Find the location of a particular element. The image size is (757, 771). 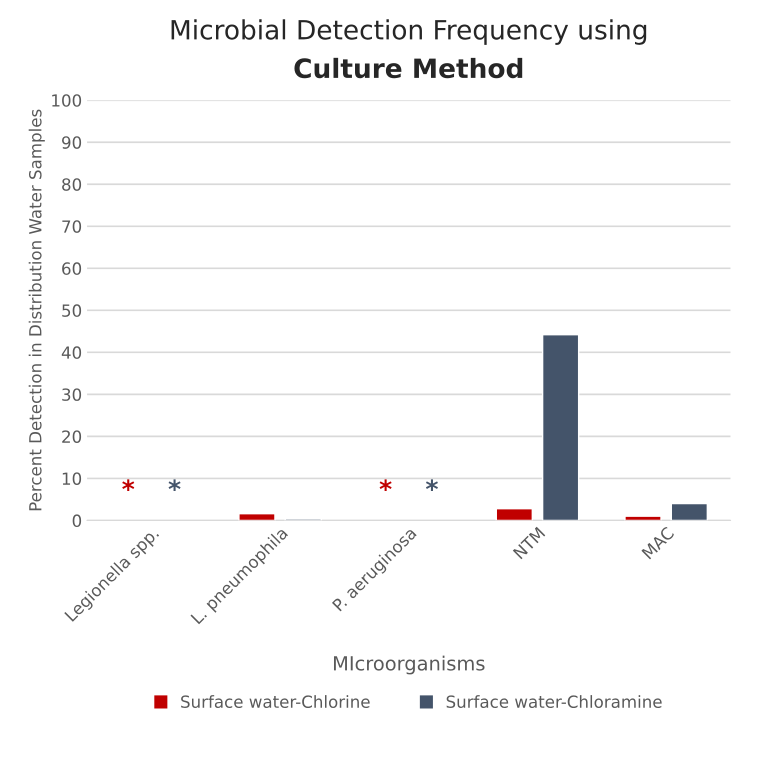

y-tick-label: 30 is located at coordinates (72, 394).